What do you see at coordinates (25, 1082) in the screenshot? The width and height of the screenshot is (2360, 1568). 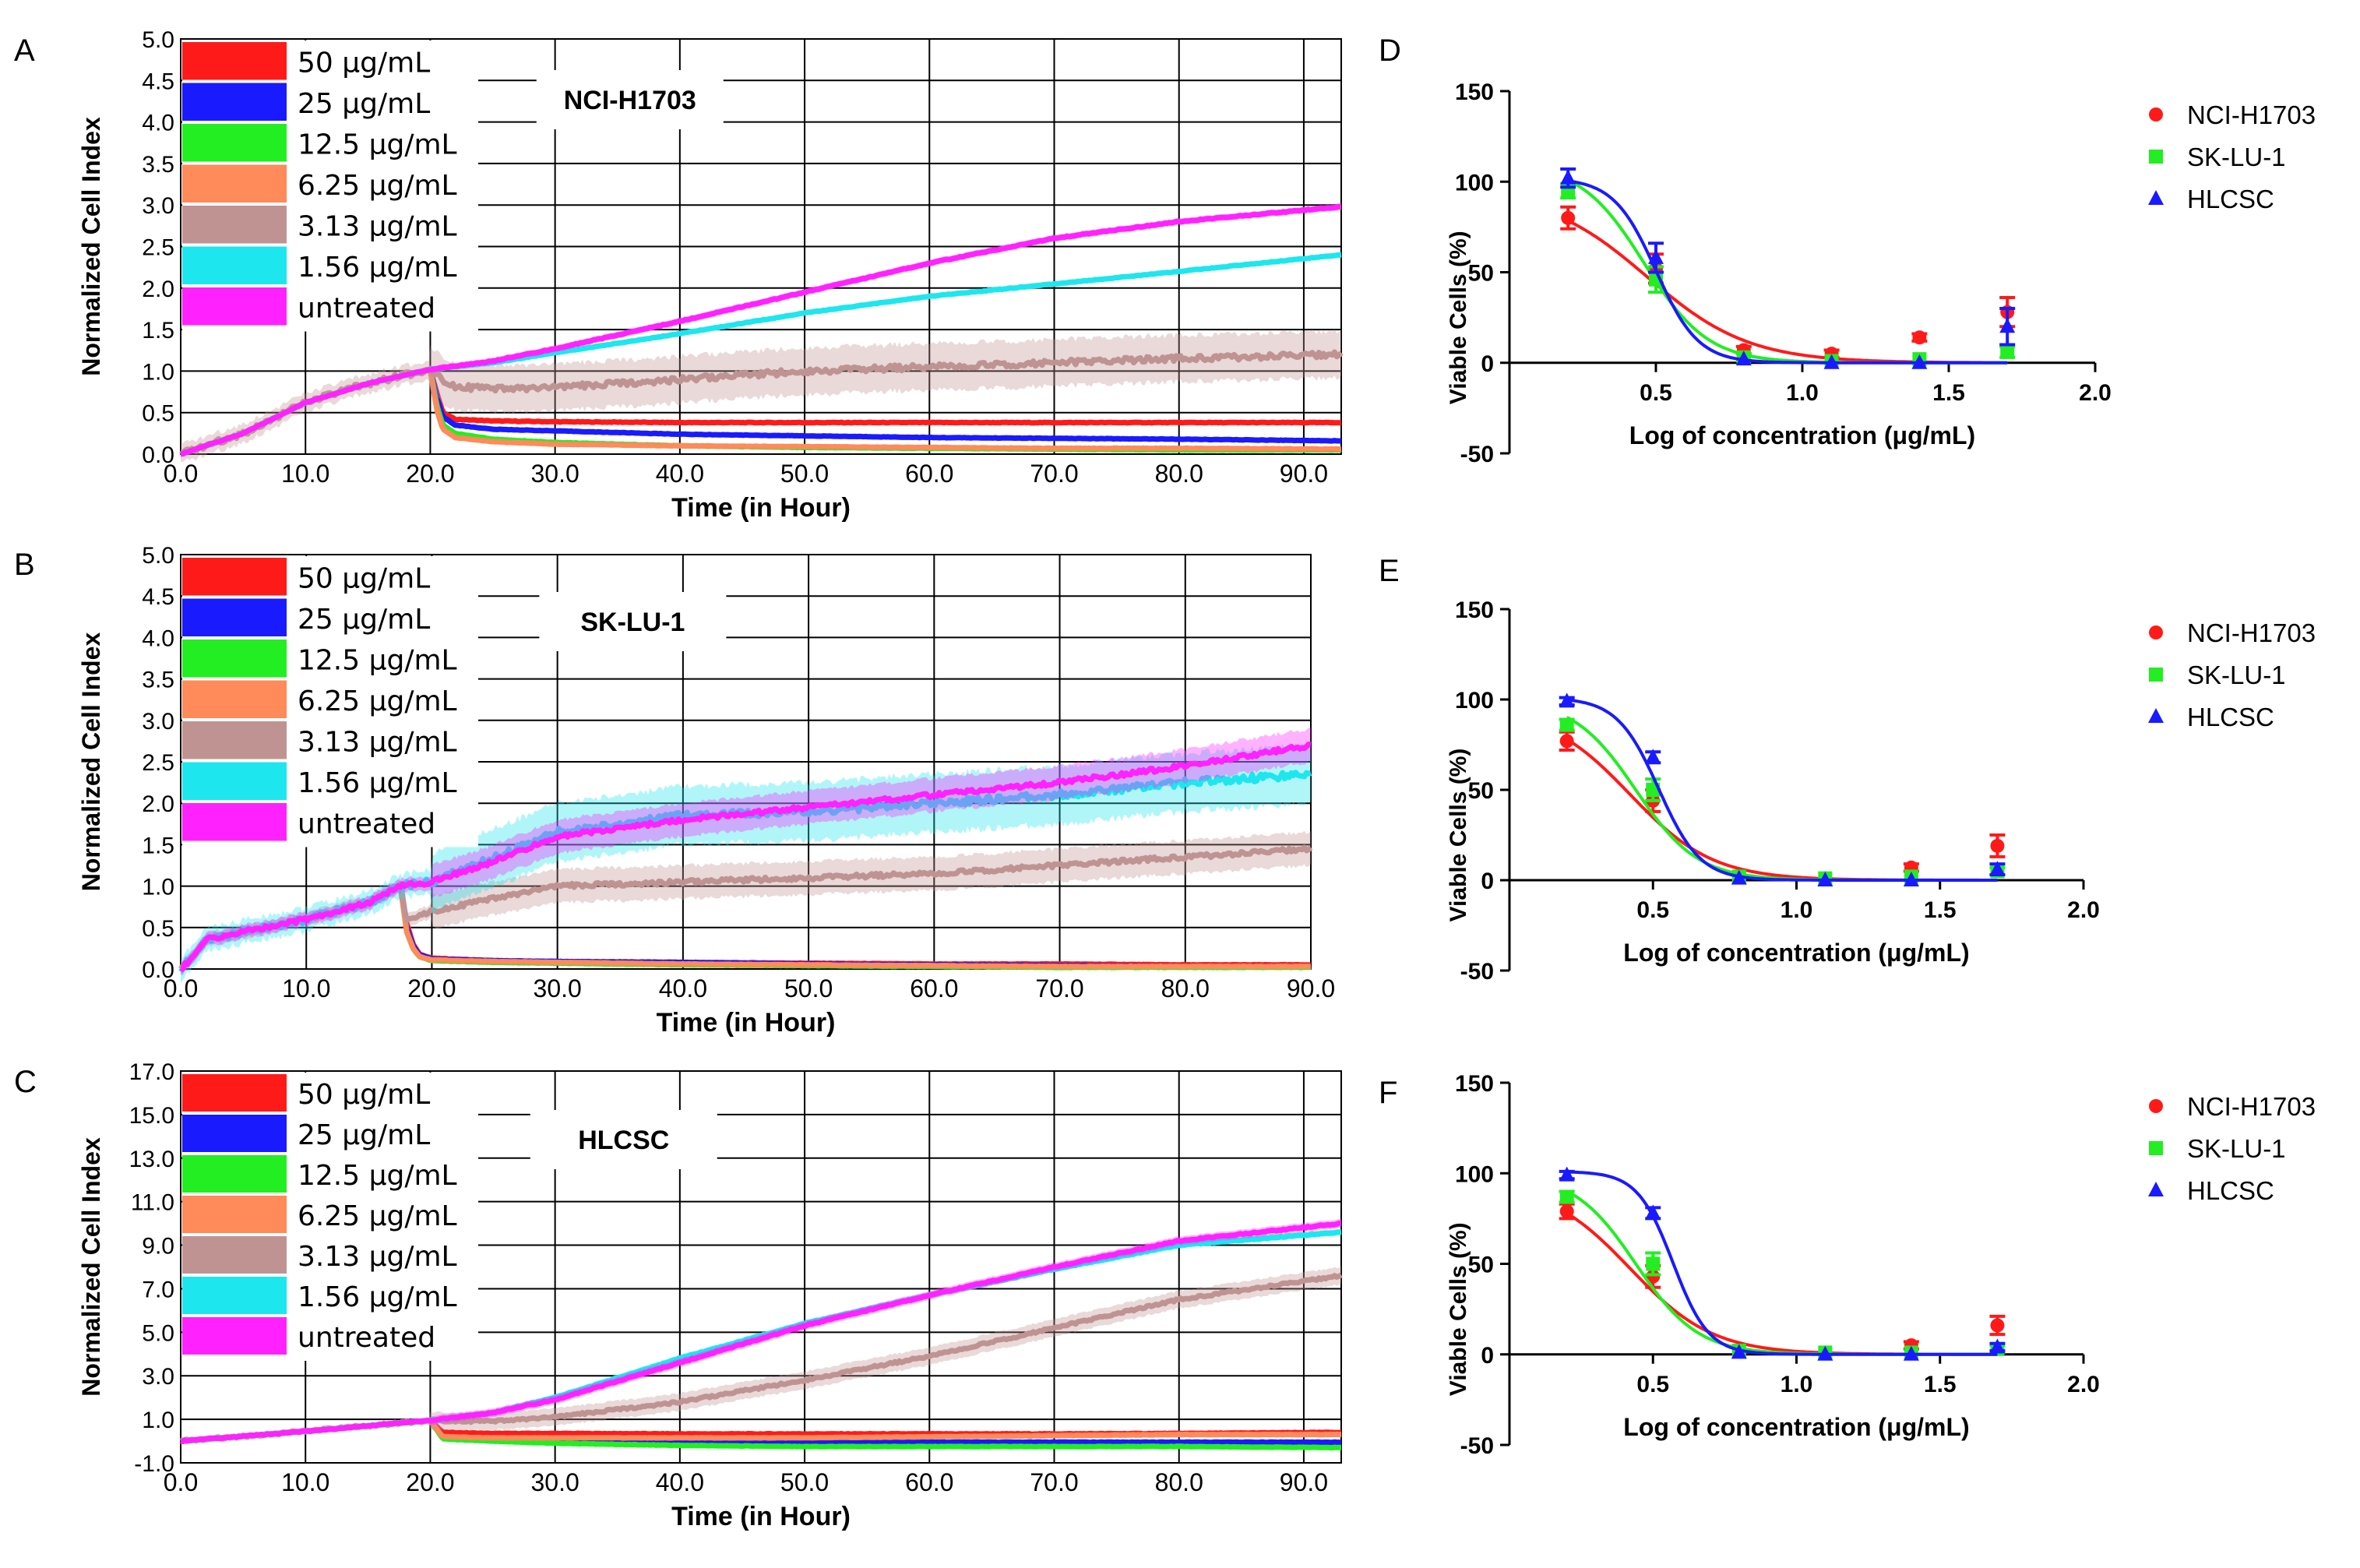 I see `panel-letter: C` at bounding box center [25, 1082].